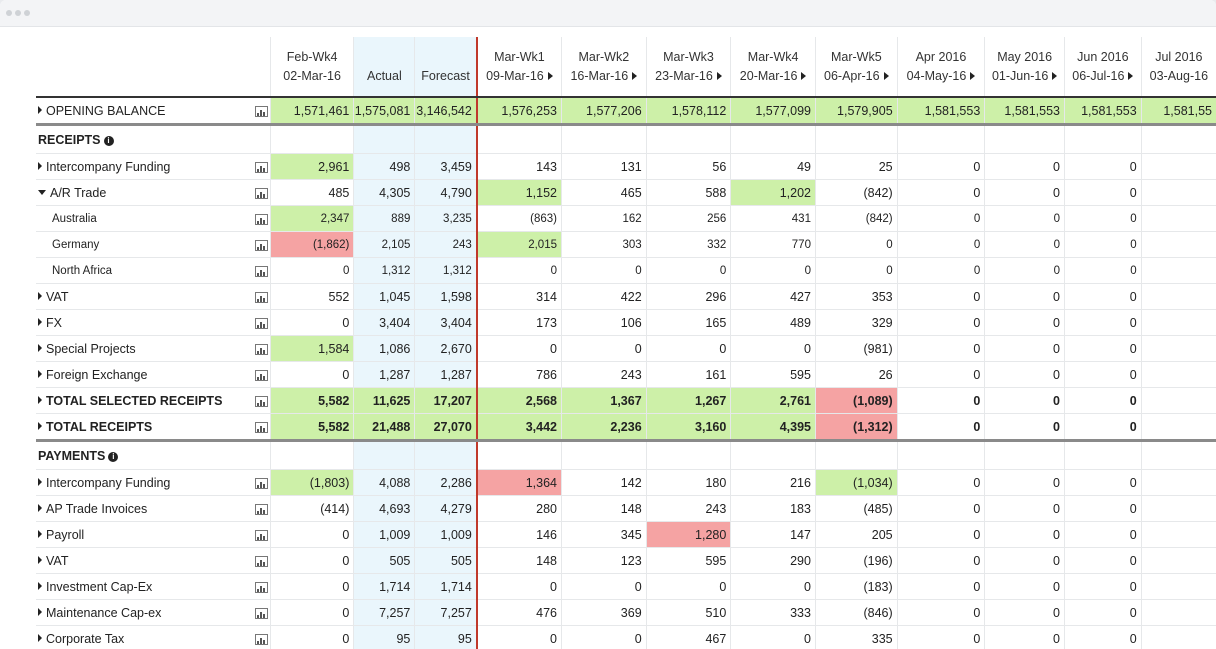 This screenshot has width=1216, height=649. What do you see at coordinates (773, 322) in the screenshot?
I see `value-cell: 489` at bounding box center [773, 322].